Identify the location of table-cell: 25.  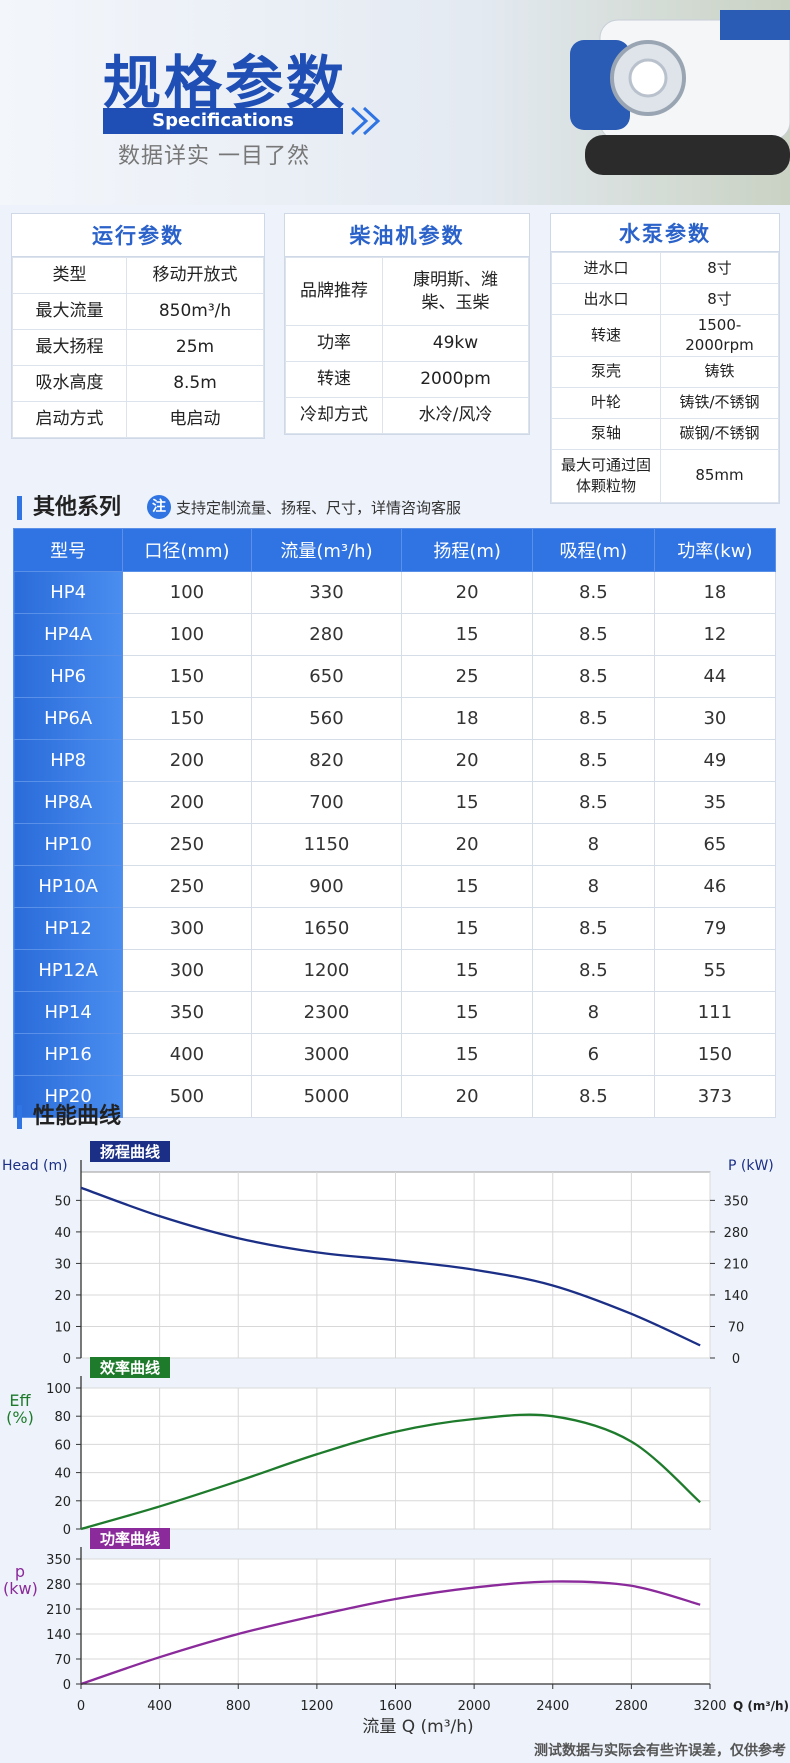
(467, 676).